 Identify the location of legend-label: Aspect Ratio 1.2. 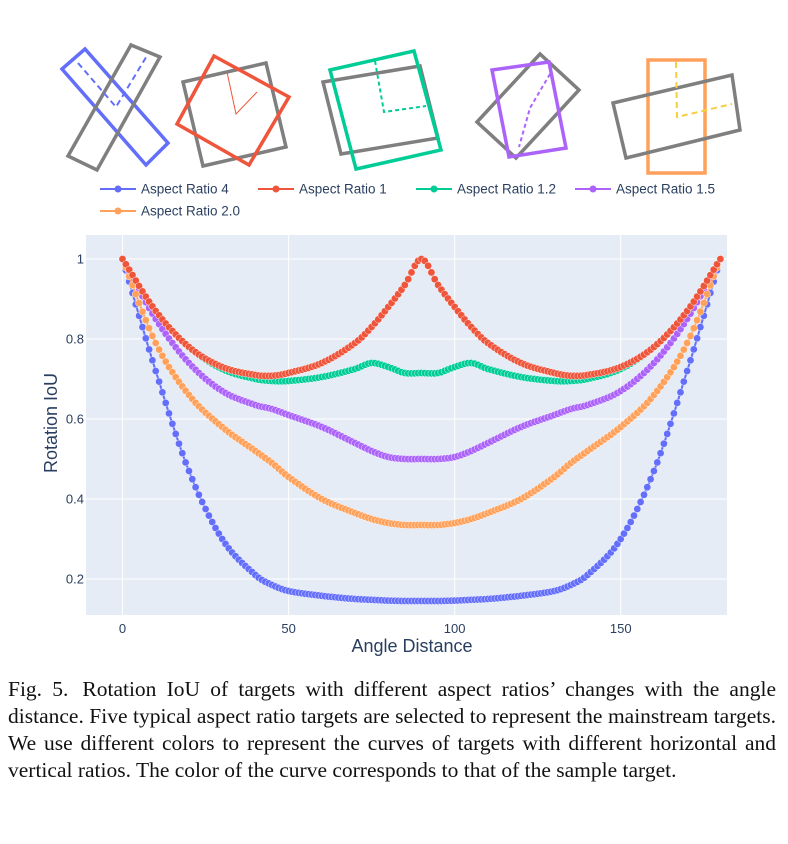
(506, 189).